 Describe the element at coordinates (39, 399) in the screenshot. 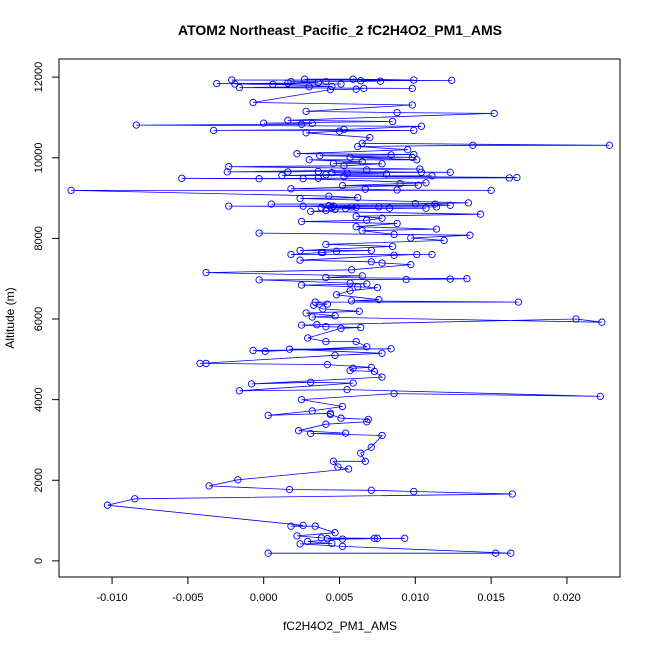

I see `y-tick-label: 4000` at that location.